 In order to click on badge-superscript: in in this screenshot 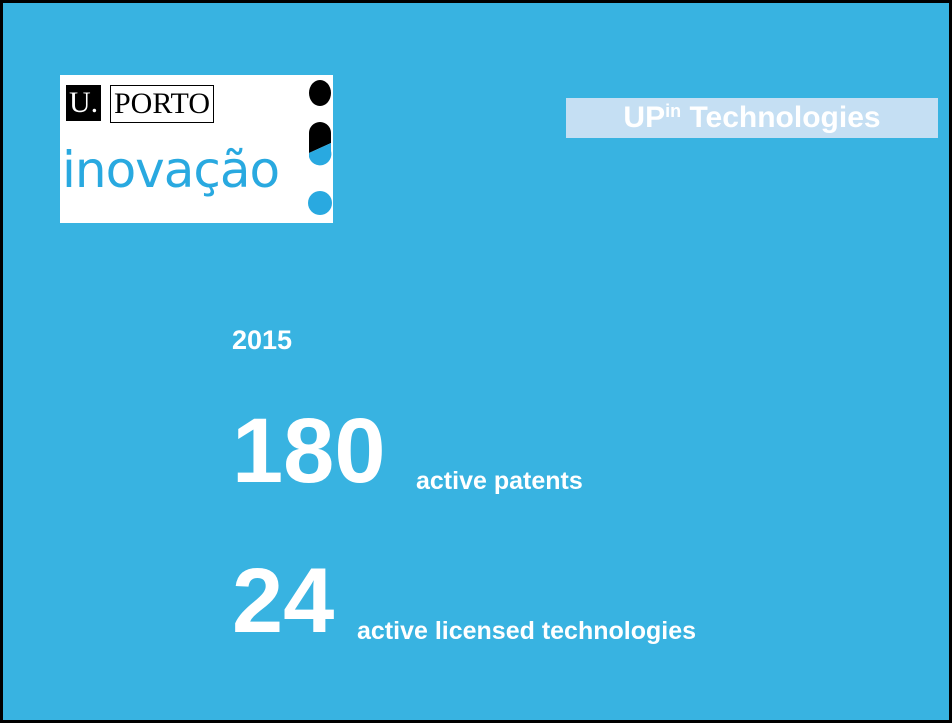, I will do `click(673, 111)`.